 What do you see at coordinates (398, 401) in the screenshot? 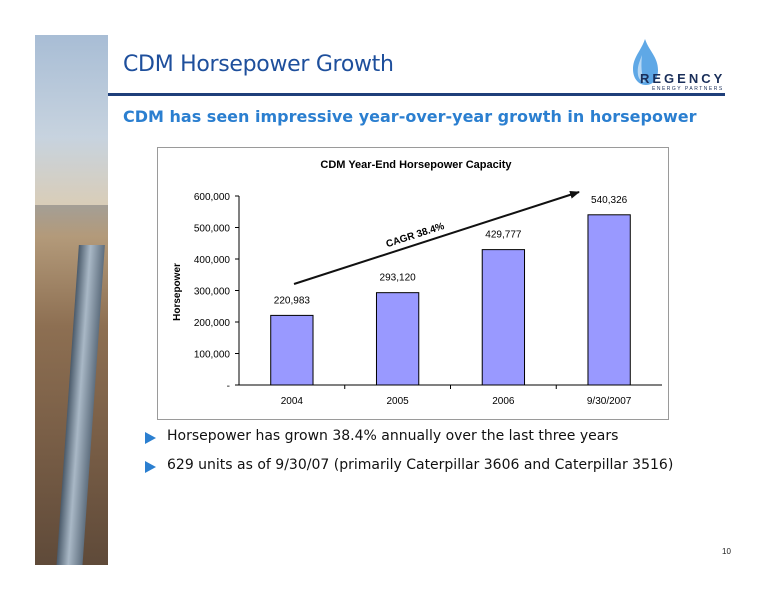
I see `x-tick-label: 2005` at bounding box center [398, 401].